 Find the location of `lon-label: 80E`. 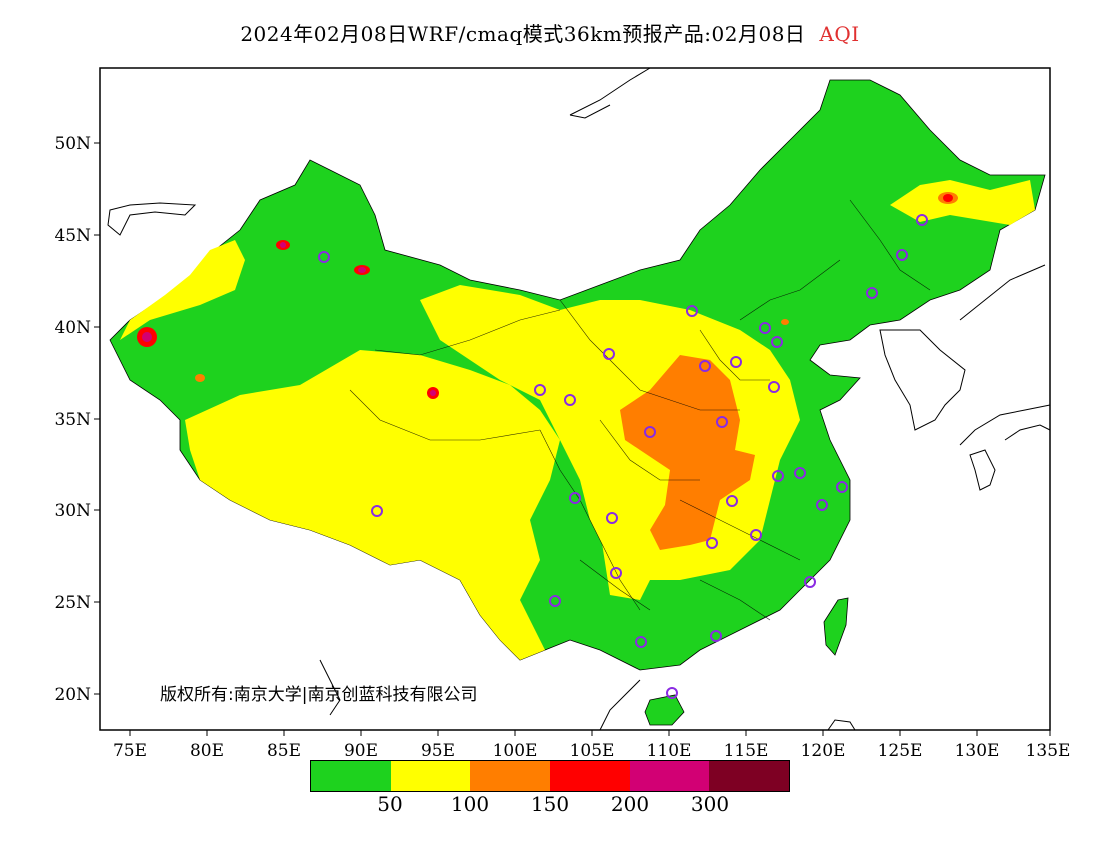

lon-label: 80E is located at coordinates (207, 751).